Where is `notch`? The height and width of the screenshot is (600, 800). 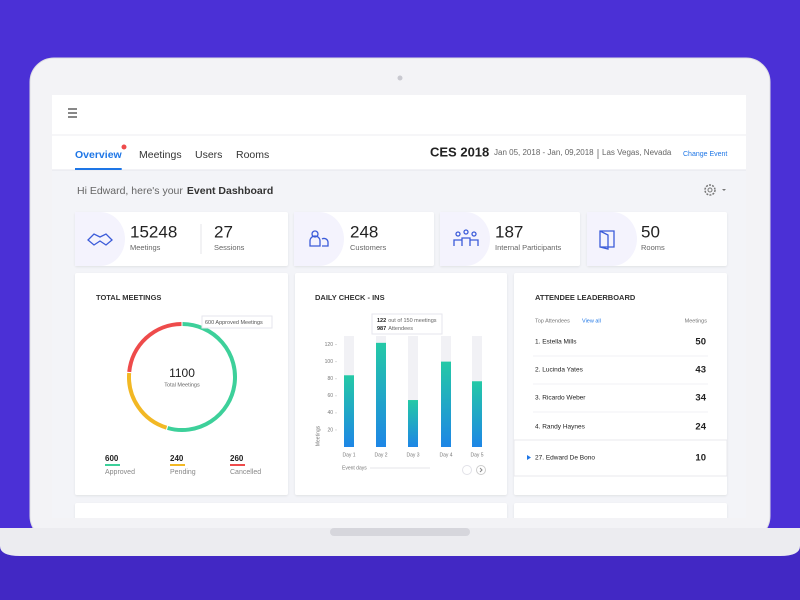
notch is located at coordinates (400, 532).